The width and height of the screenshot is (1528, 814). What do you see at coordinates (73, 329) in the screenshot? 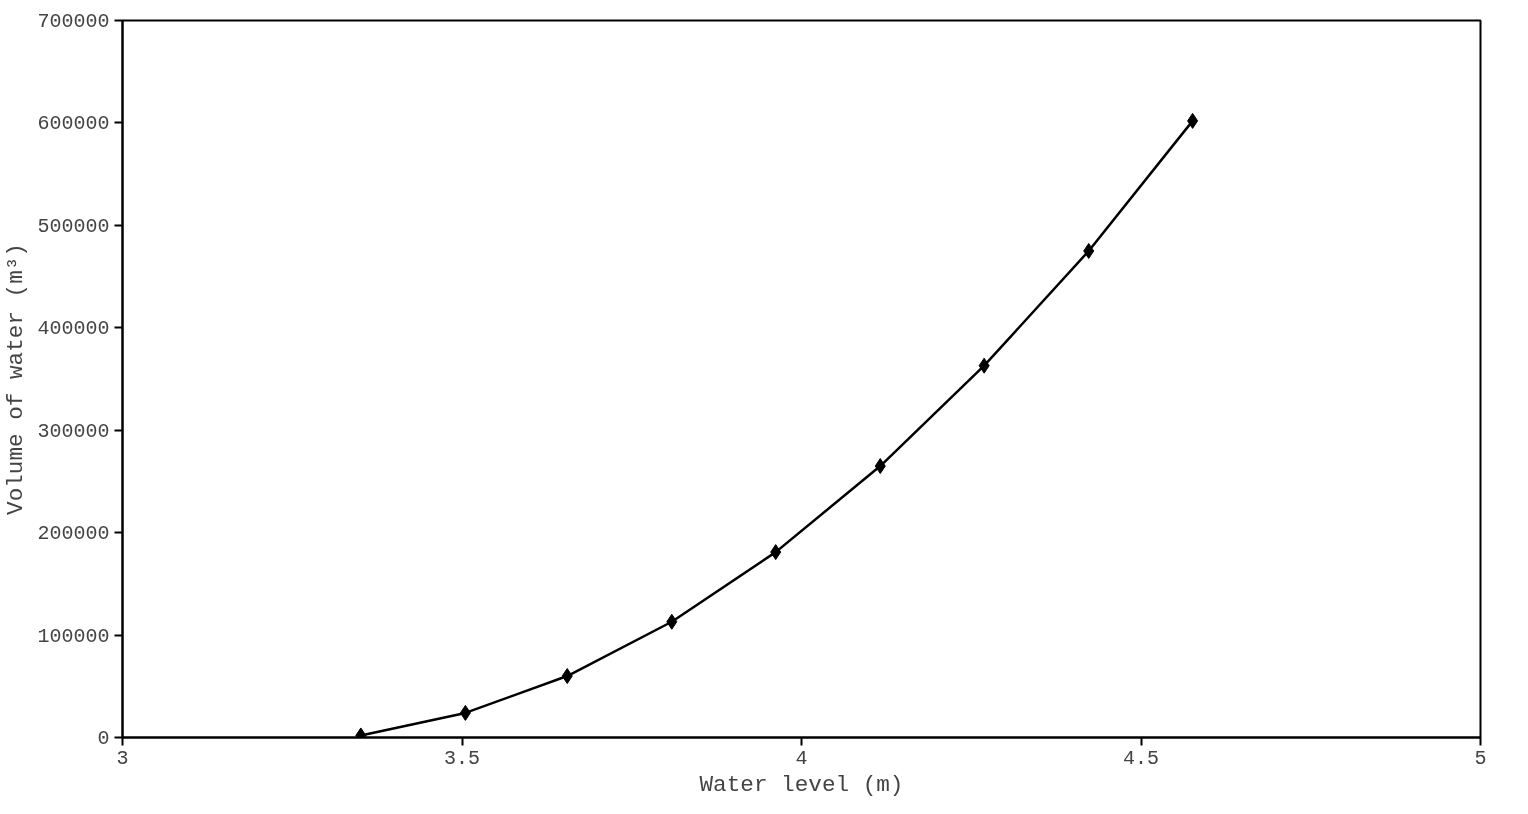
I see `y-tick-label: 400000` at bounding box center [73, 329].